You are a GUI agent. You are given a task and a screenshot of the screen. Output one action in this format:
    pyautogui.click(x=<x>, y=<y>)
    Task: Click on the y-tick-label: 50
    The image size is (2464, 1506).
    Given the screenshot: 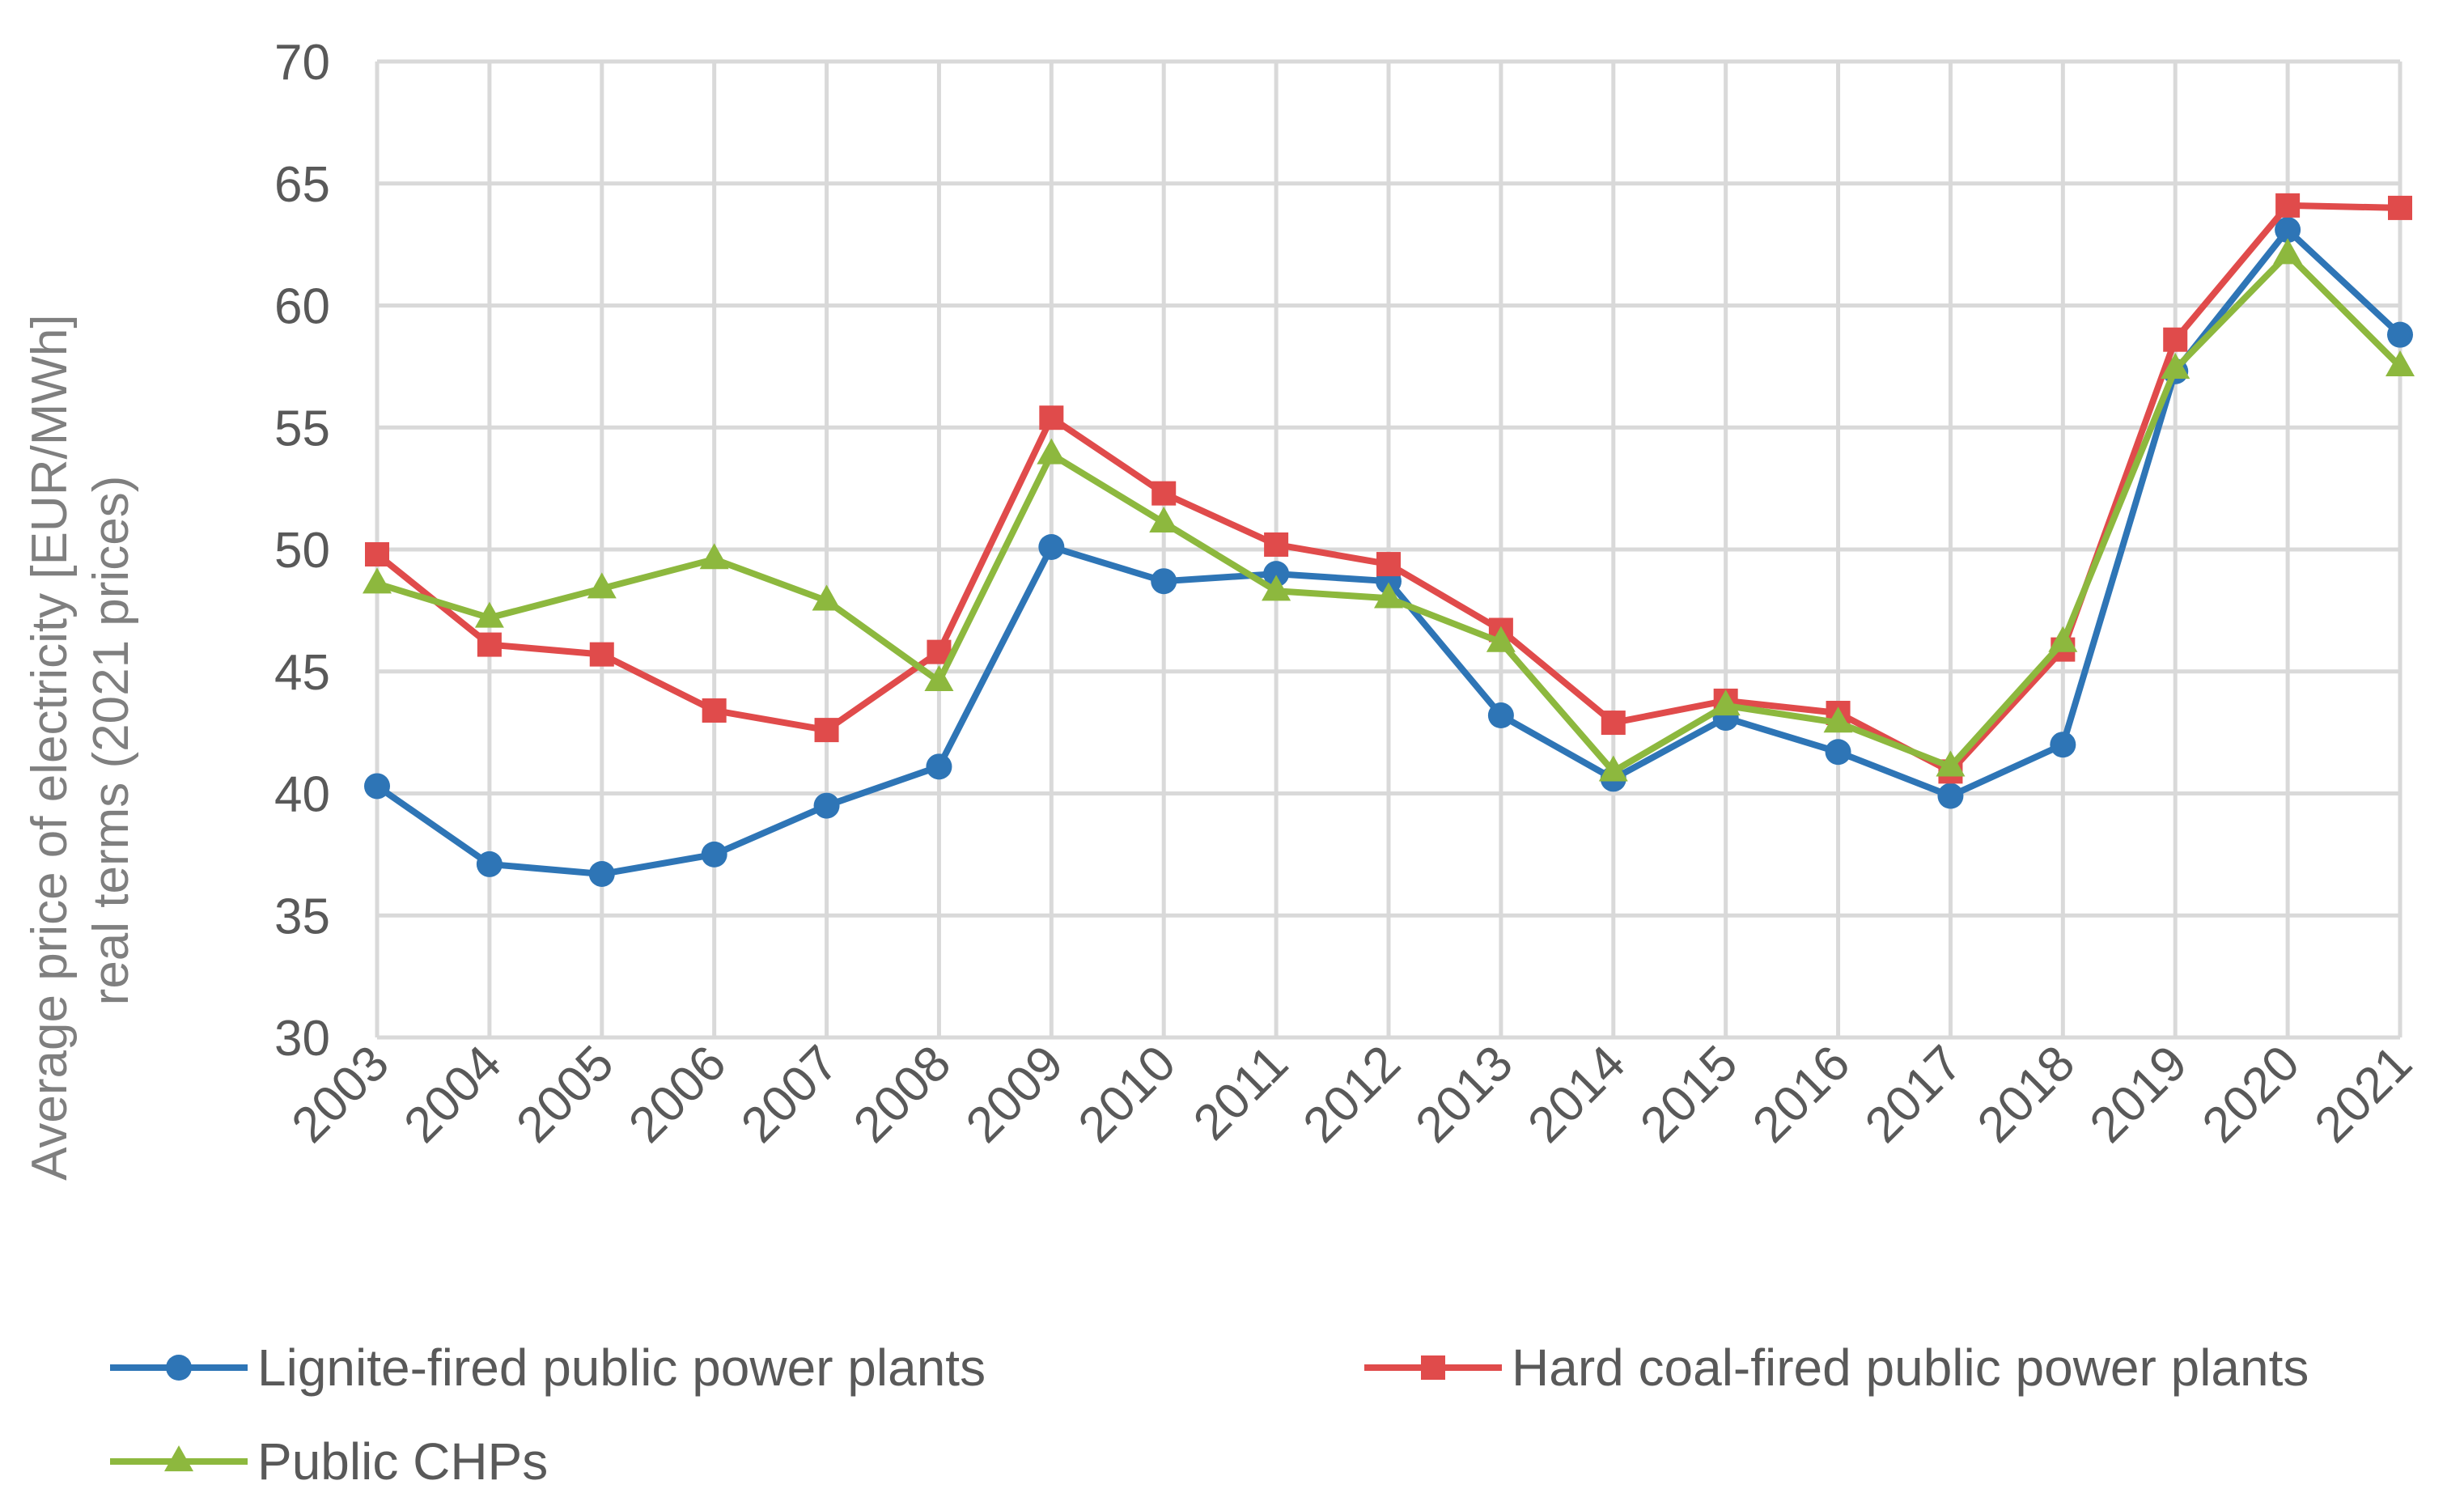 What is the action you would take?
    pyautogui.click(x=302, y=551)
    